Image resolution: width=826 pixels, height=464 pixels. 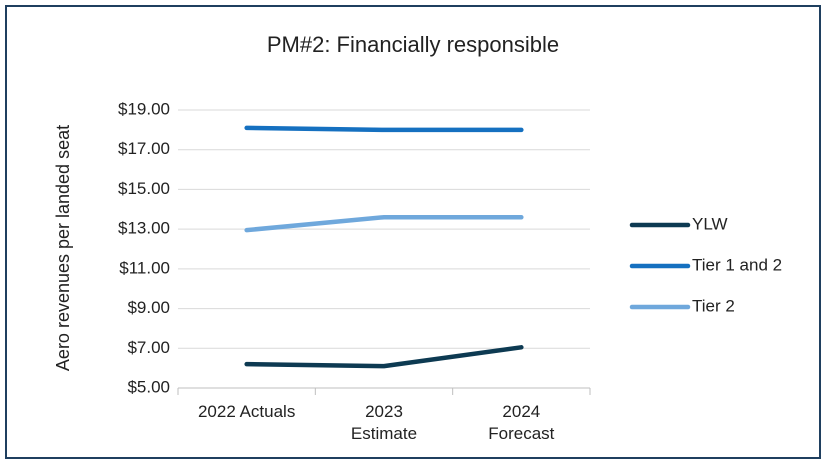 What do you see at coordinates (148, 386) in the screenshot?
I see `y-tick-label: $5.00` at bounding box center [148, 386].